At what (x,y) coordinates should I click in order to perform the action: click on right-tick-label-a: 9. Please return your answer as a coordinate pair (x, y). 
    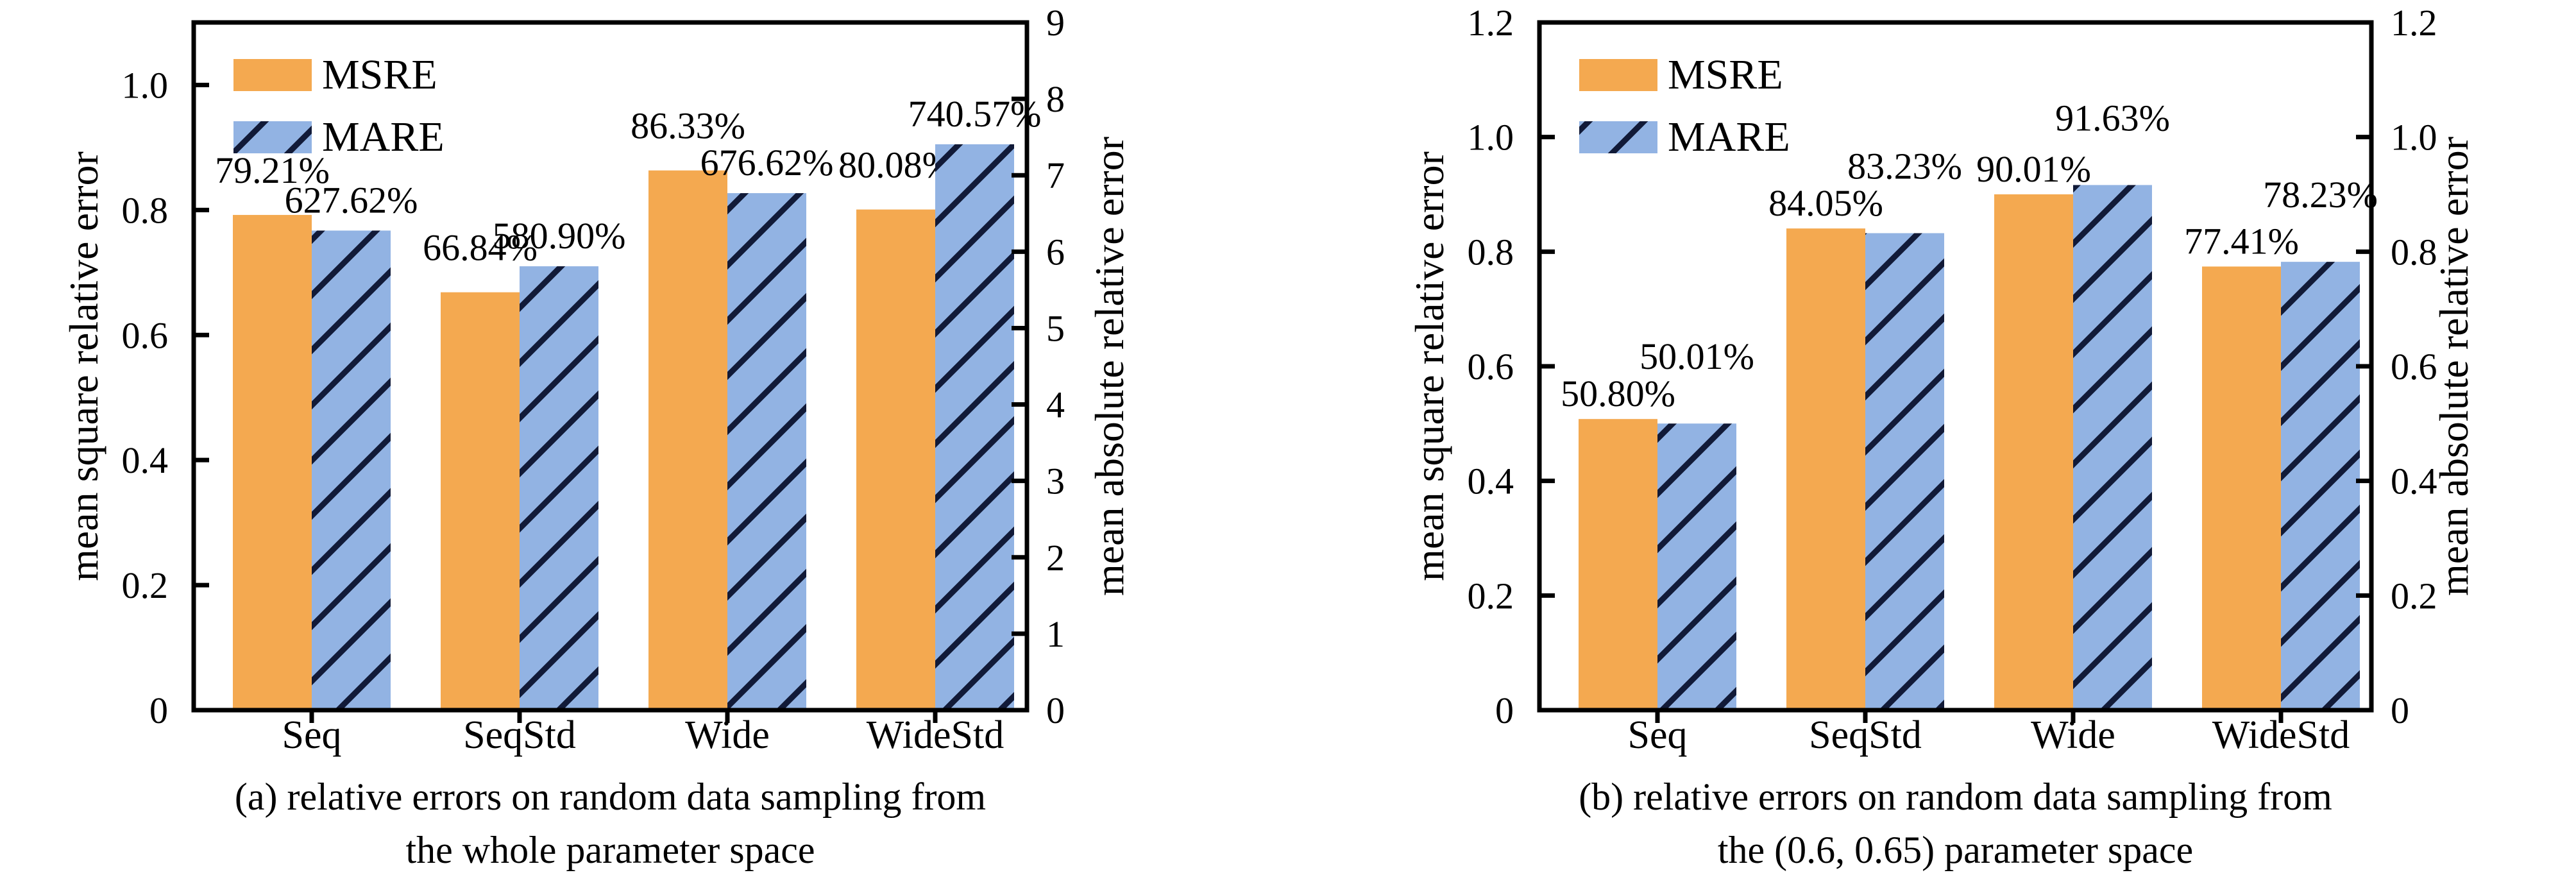
    Looking at the image, I should click on (1055, 23).